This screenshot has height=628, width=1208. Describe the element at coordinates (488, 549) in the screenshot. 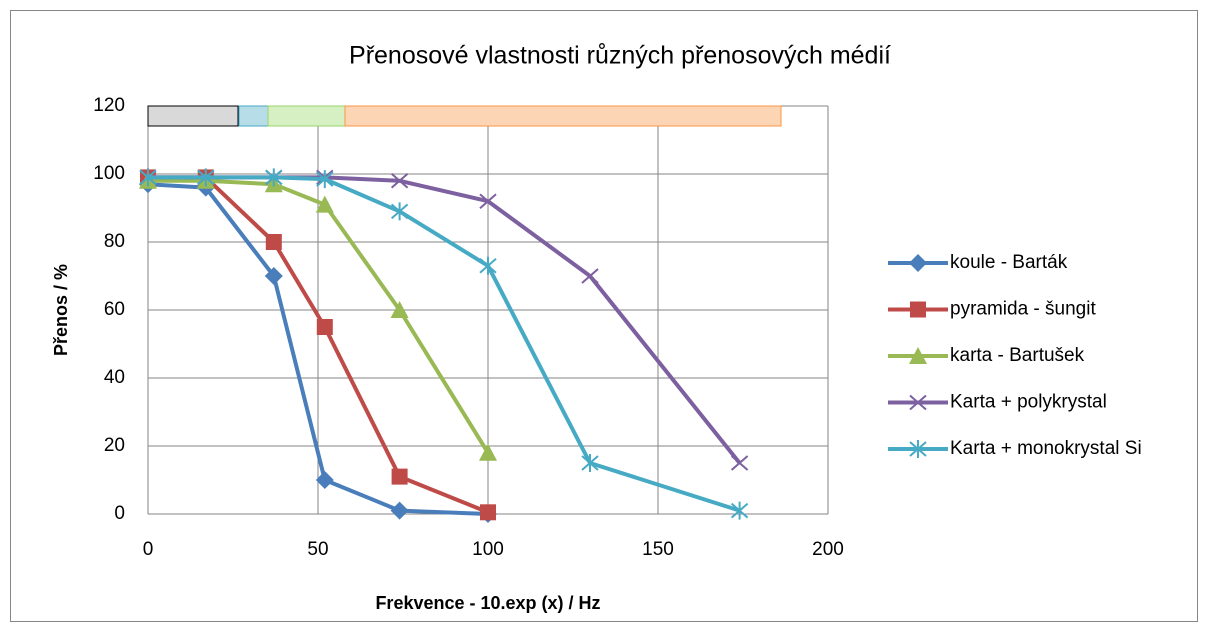

I see `x-tick-label: 100` at that location.